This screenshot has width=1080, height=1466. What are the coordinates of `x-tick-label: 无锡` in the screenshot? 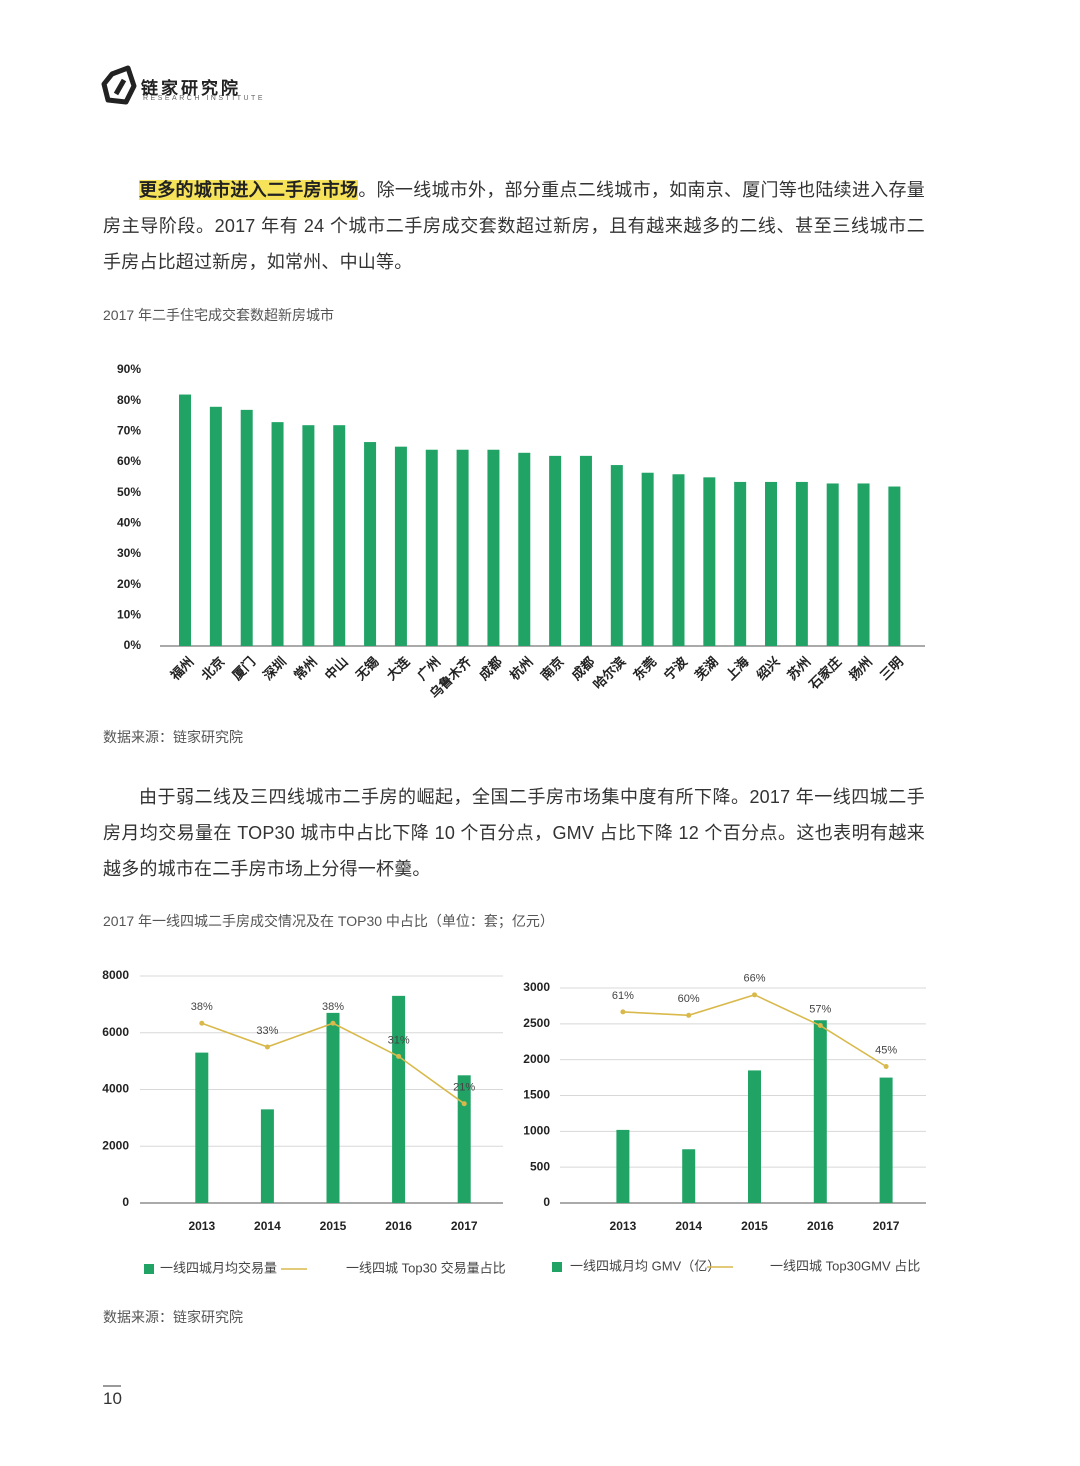 It's located at (367, 669).